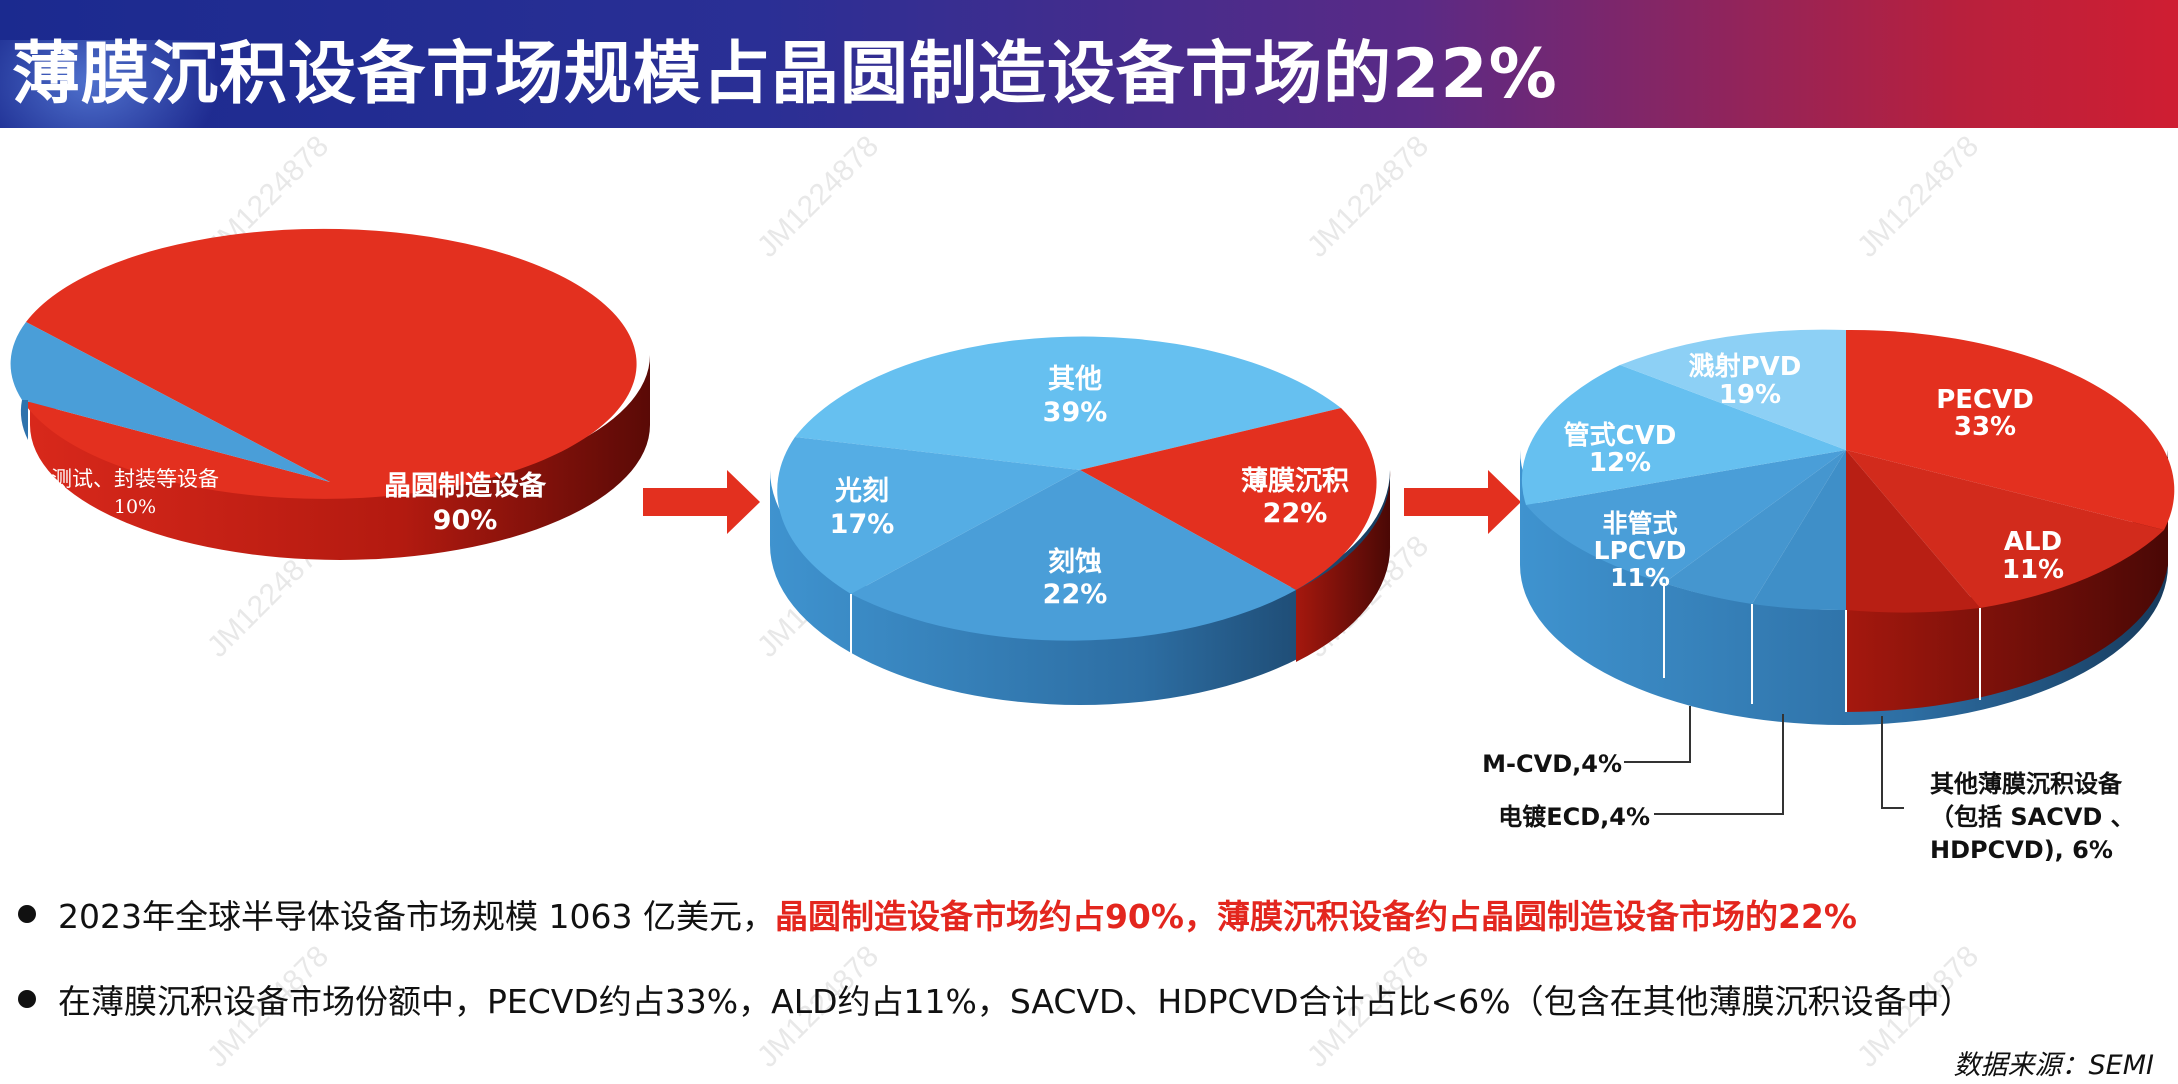 This screenshot has height=1084, width=2178. What do you see at coordinates (1075, 562) in the screenshot?
I see `slice-label: 刻蚀` at bounding box center [1075, 562].